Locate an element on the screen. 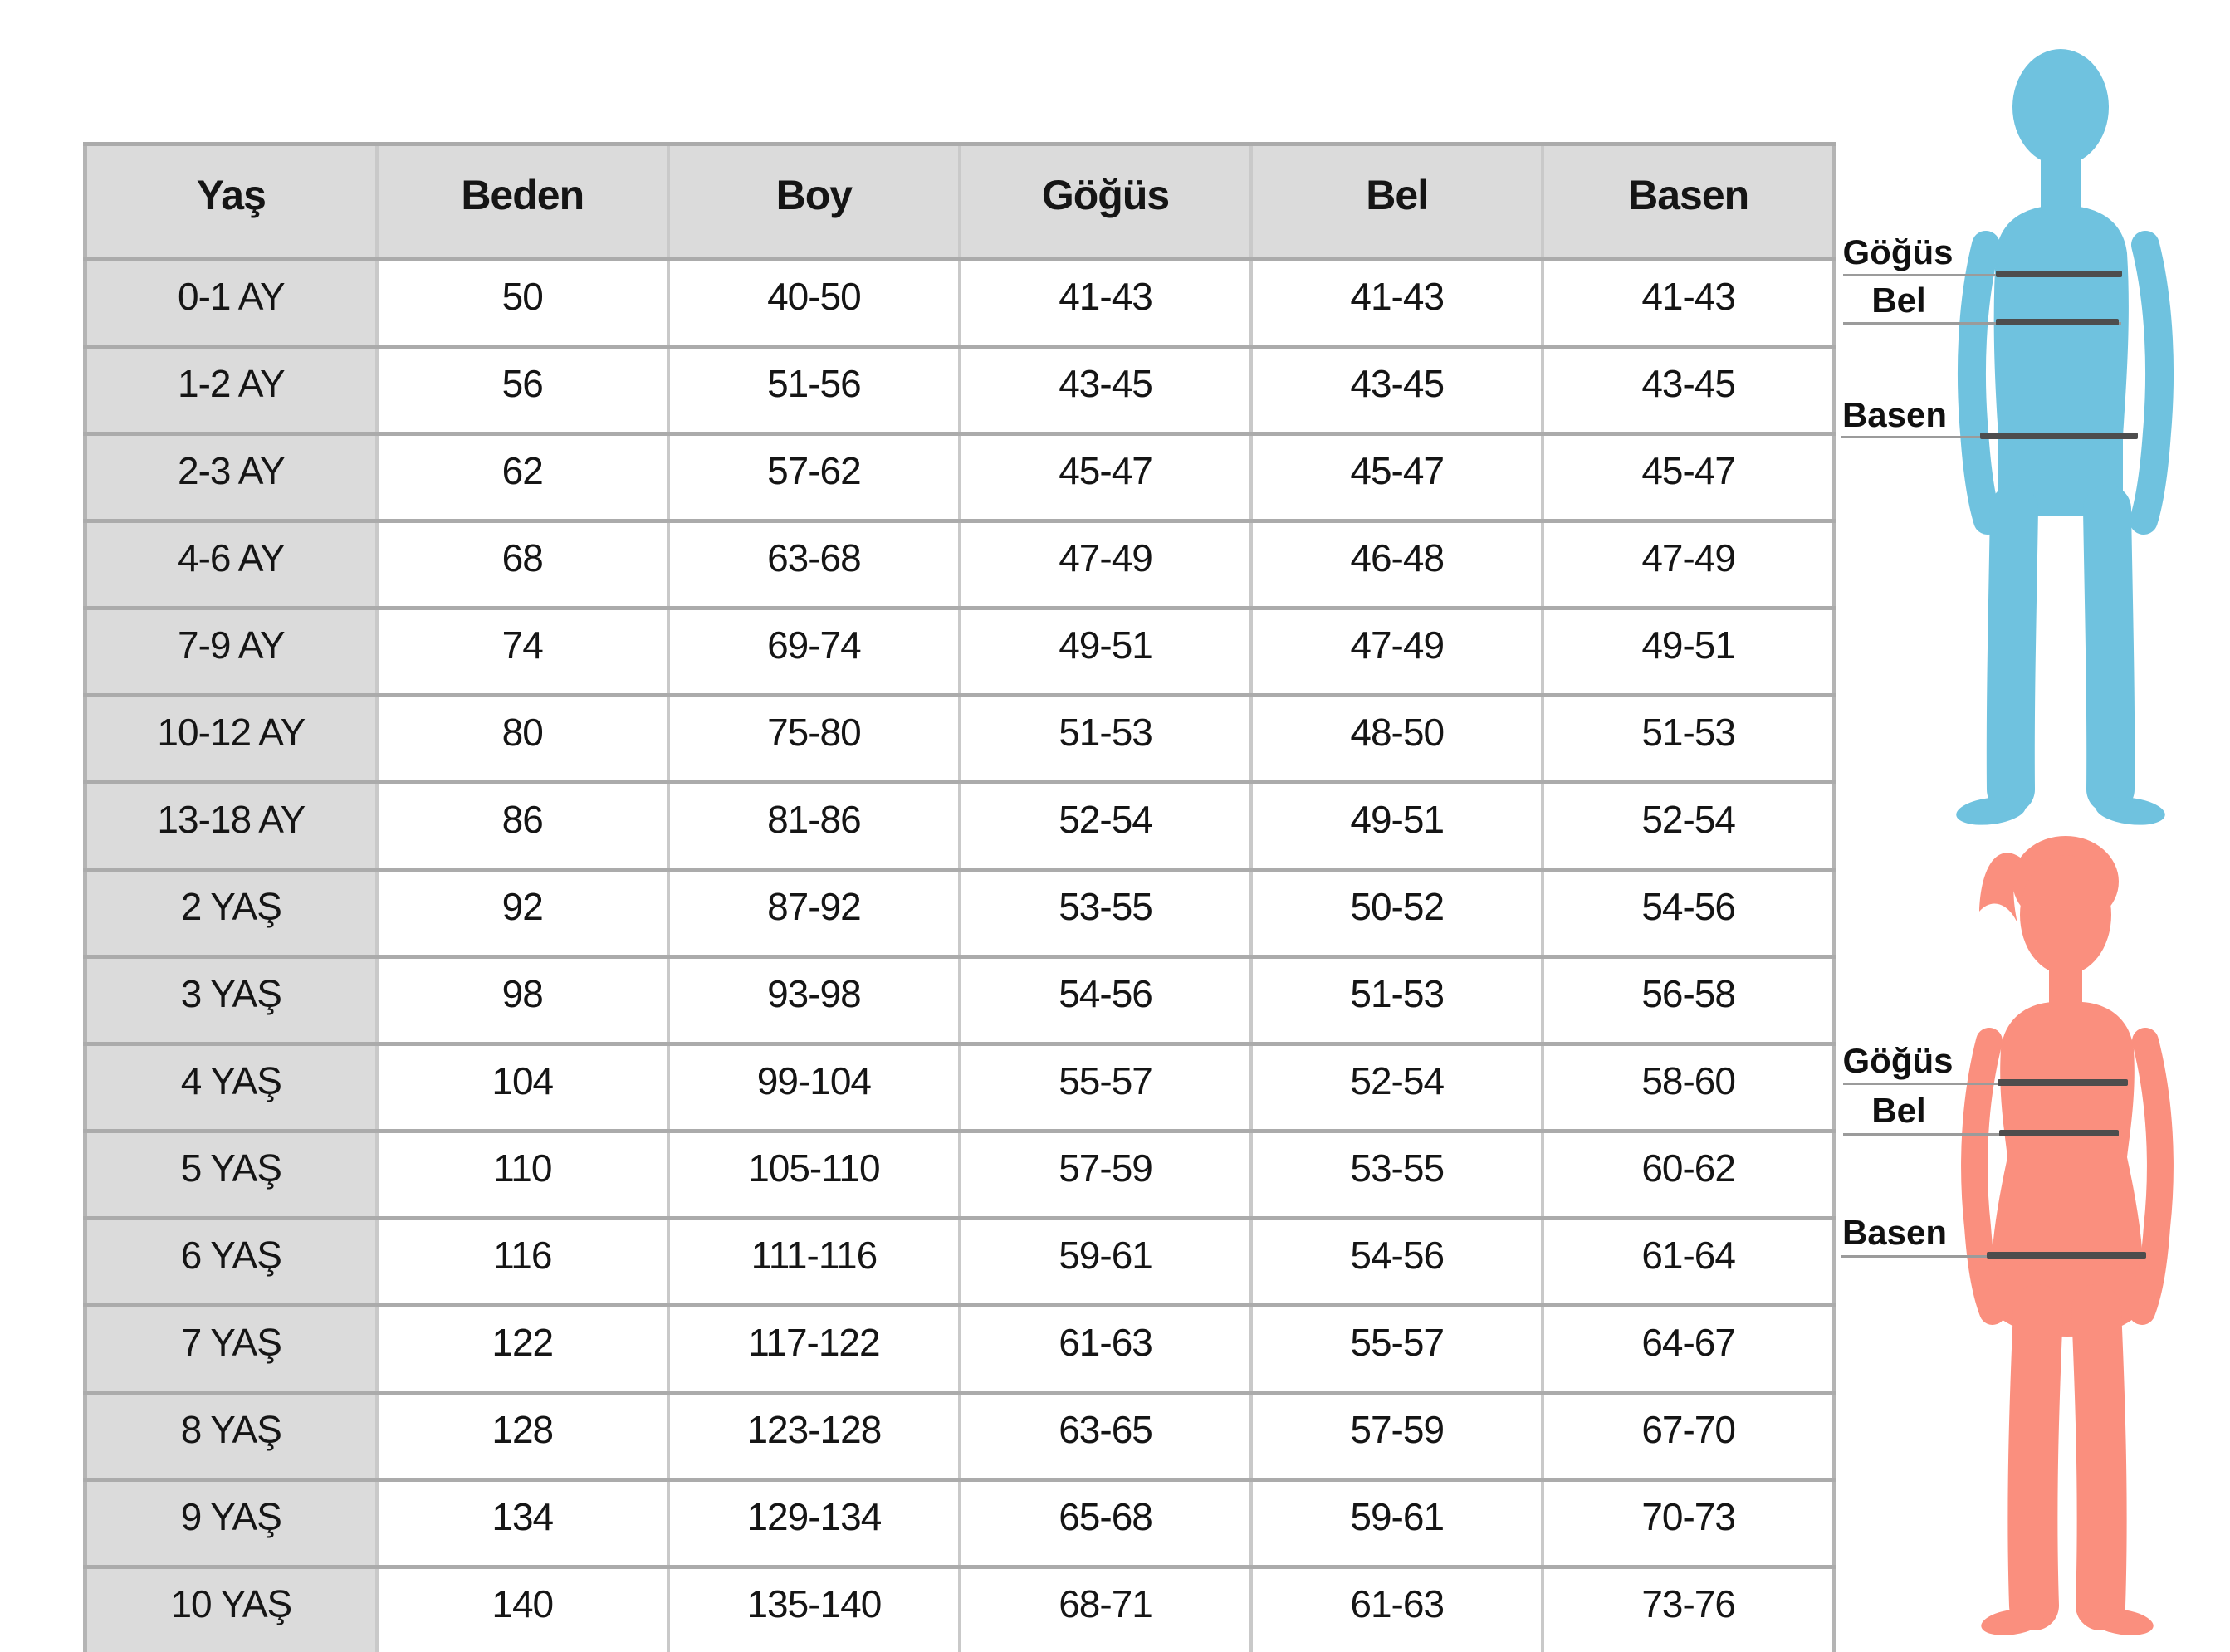  boy-waist-label: Bel is located at coordinates (1898, 300).